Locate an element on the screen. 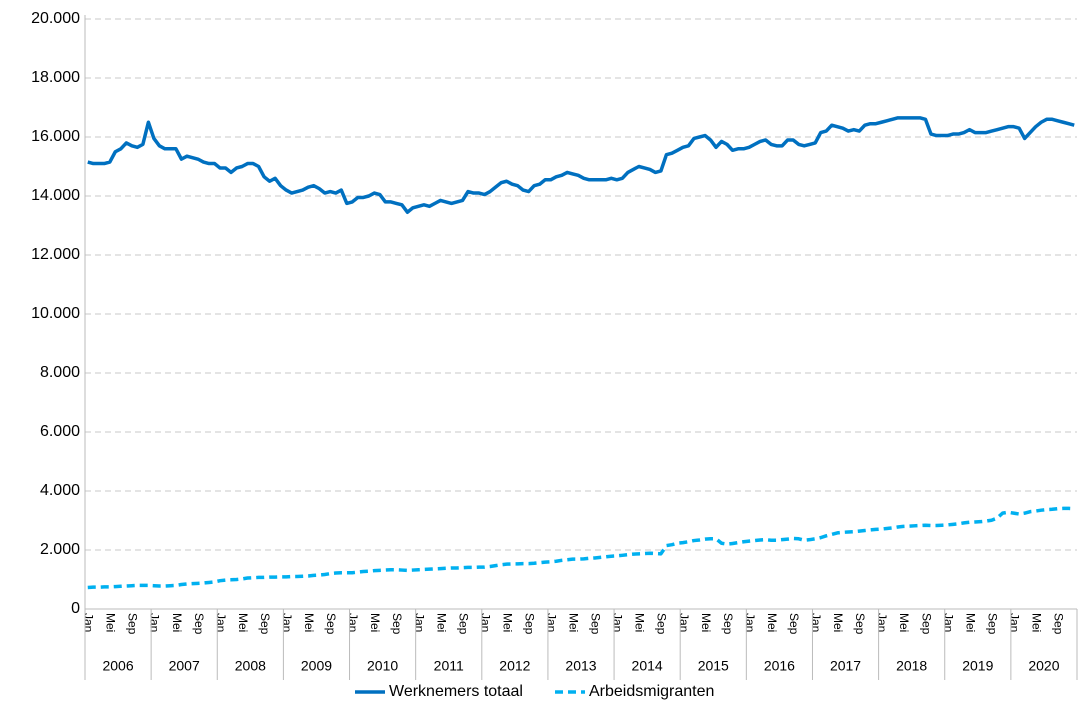  y-tick-label: 14.000 is located at coordinates (55, 195).